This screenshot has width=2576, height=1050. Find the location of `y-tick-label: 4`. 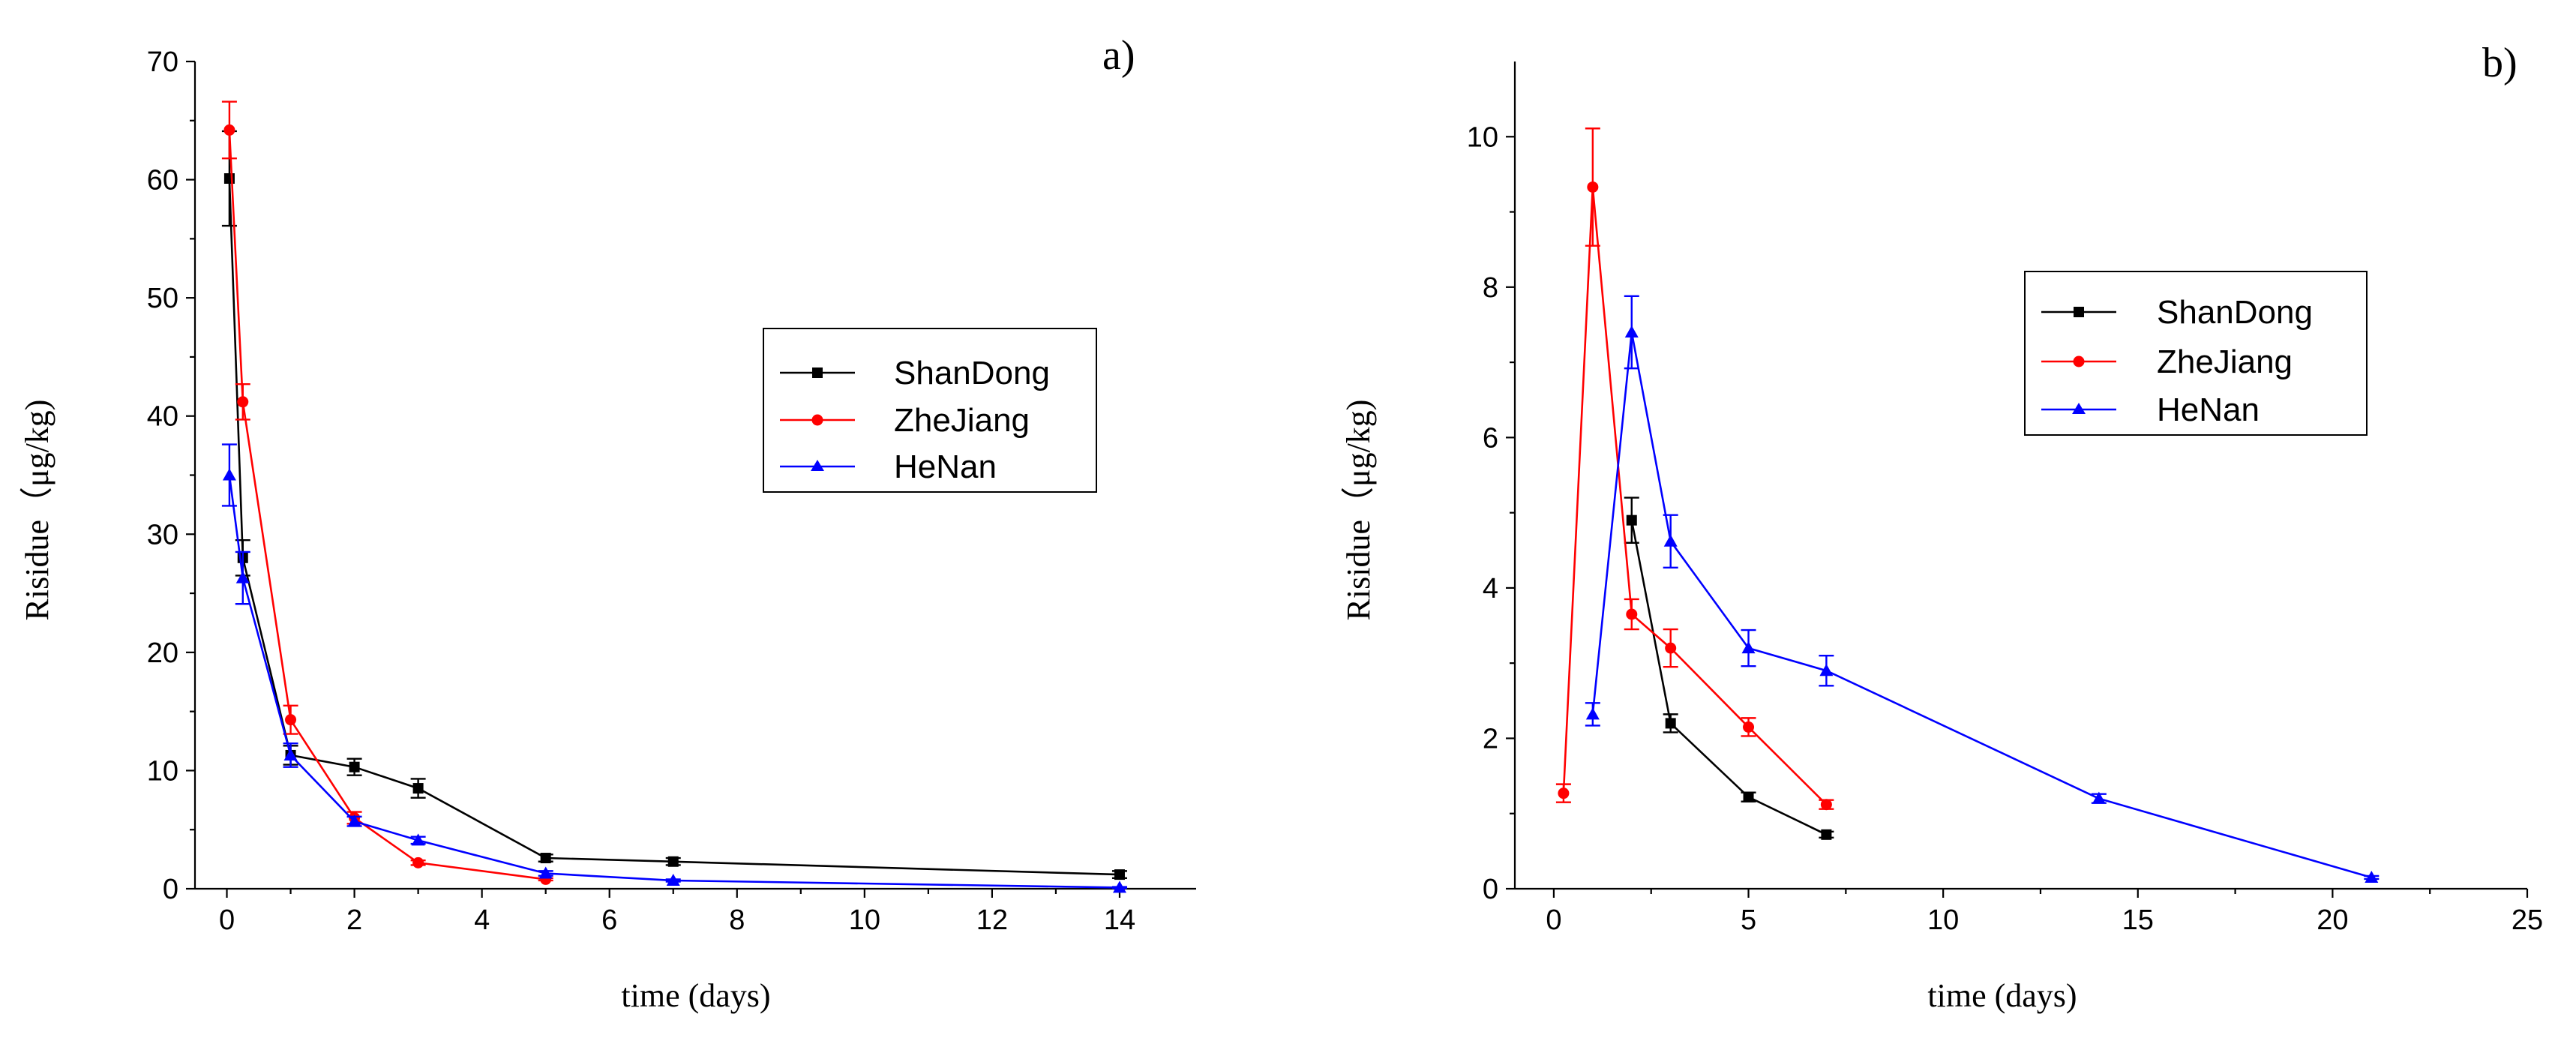

y-tick-label: 4 is located at coordinates (1491, 588).